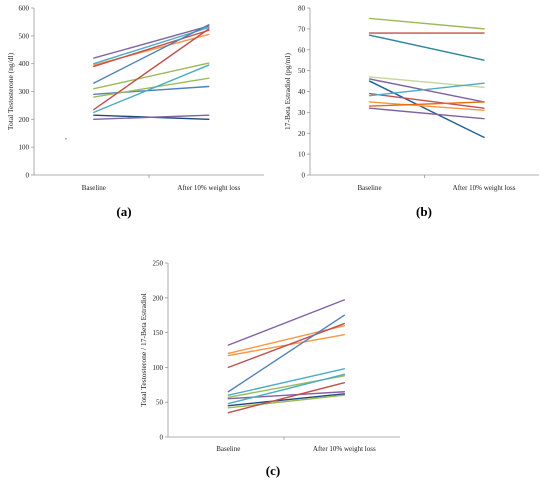 This screenshot has height=483, width=550. What do you see at coordinates (302, 134) in the screenshot?
I see `y-tick-label: 20` at bounding box center [302, 134].